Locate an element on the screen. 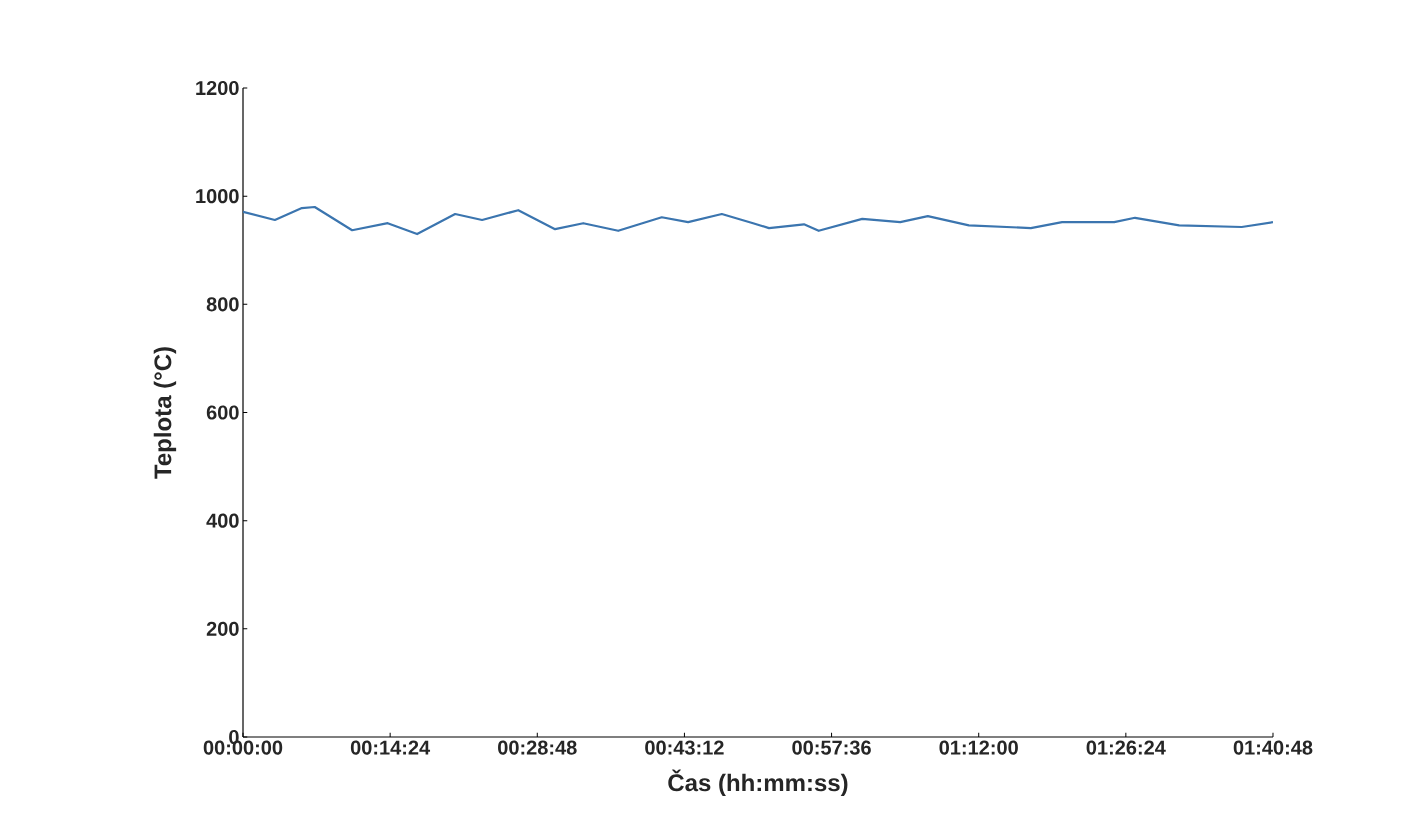 The image size is (1422, 839). y-tick-label: 200 is located at coordinates (222, 628).